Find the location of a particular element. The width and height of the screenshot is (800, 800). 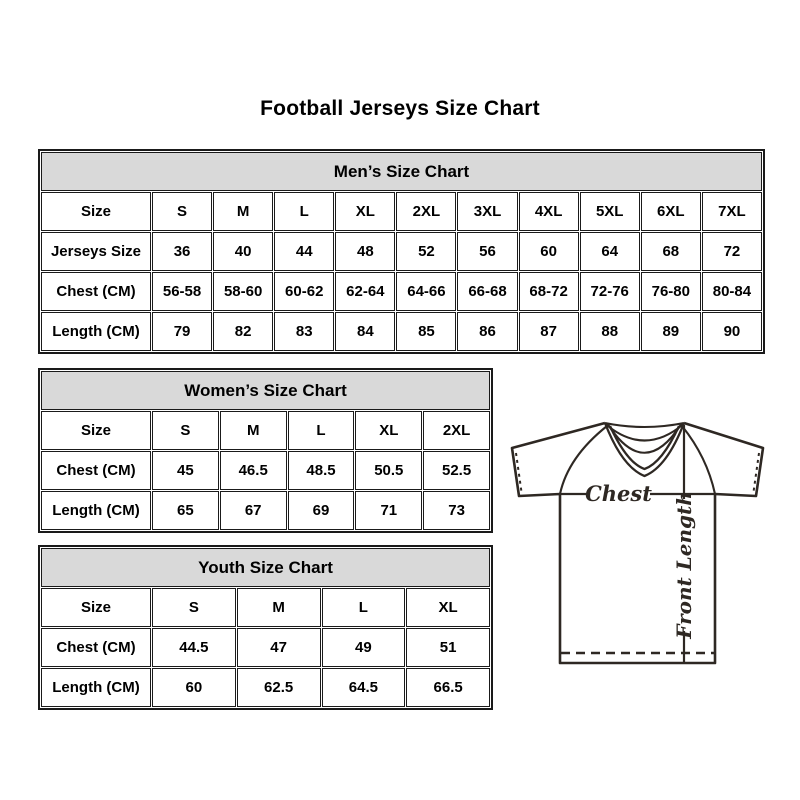

table-row: Chest (CM) 45 46.5 48.5 50.5 52.5 is located at coordinates (265, 470).